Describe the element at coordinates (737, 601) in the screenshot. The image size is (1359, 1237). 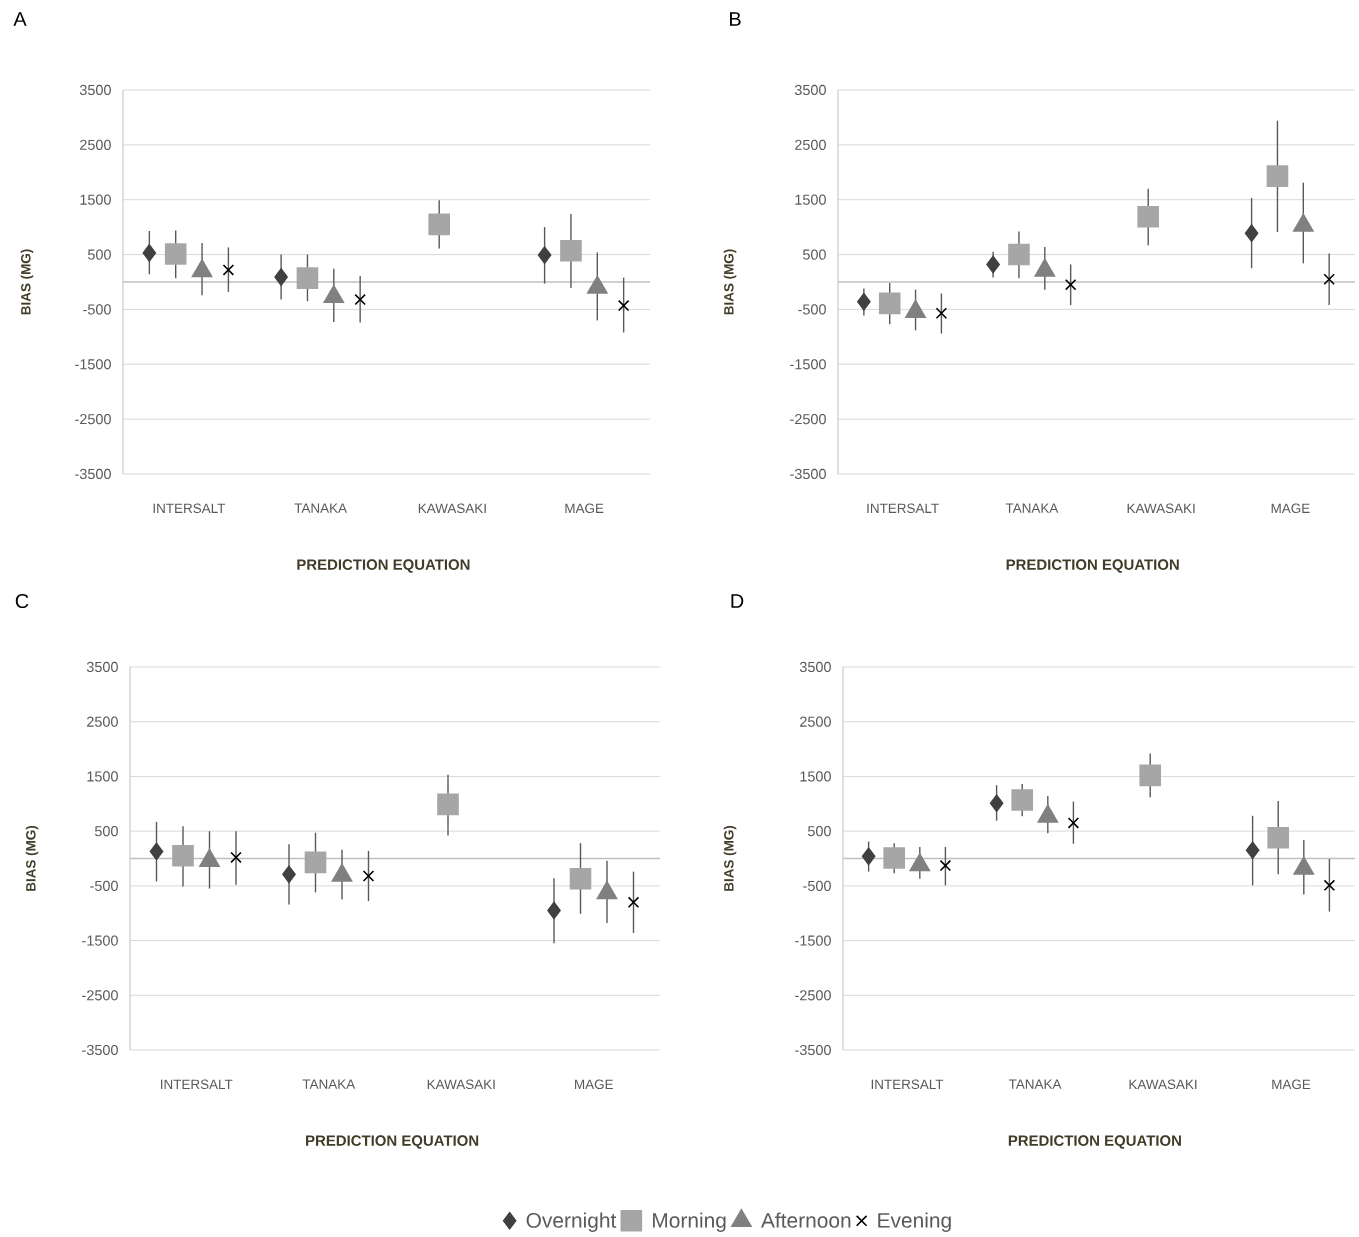
I see `chart-title: D` at that location.